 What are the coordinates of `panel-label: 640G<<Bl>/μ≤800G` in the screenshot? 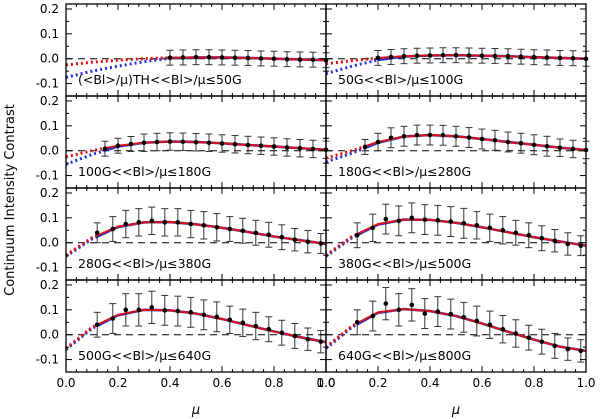 It's located at (404, 355).